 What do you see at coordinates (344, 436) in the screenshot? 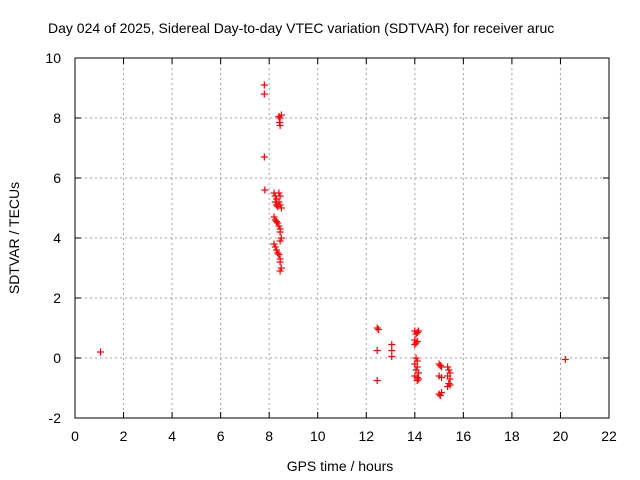
I see `x-tick-labels: 0 2 4 6 8 10 12 14 16 18 20 22` at bounding box center [344, 436].